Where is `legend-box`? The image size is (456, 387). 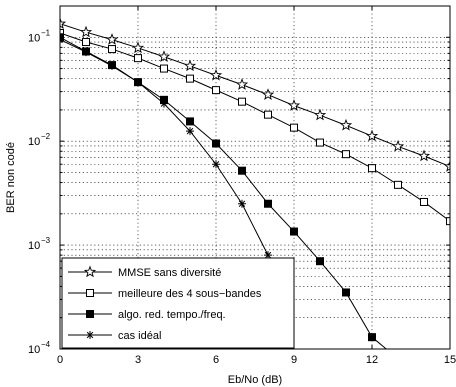
legend-box is located at coordinates (178, 303).